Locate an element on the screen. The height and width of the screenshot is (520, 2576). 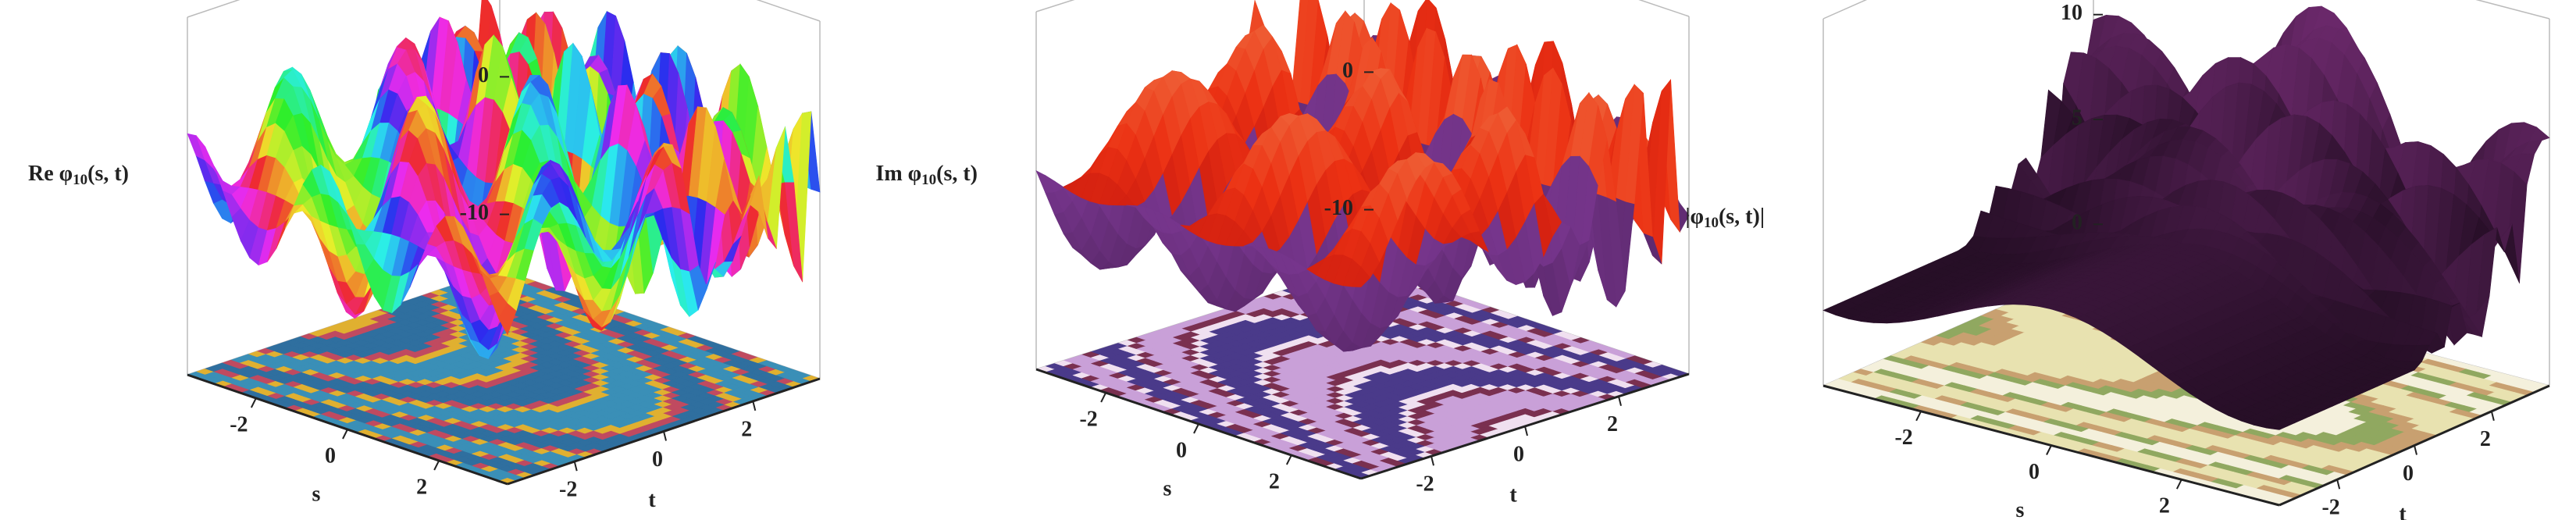
x-tick-label: -2 is located at coordinates (239, 424).